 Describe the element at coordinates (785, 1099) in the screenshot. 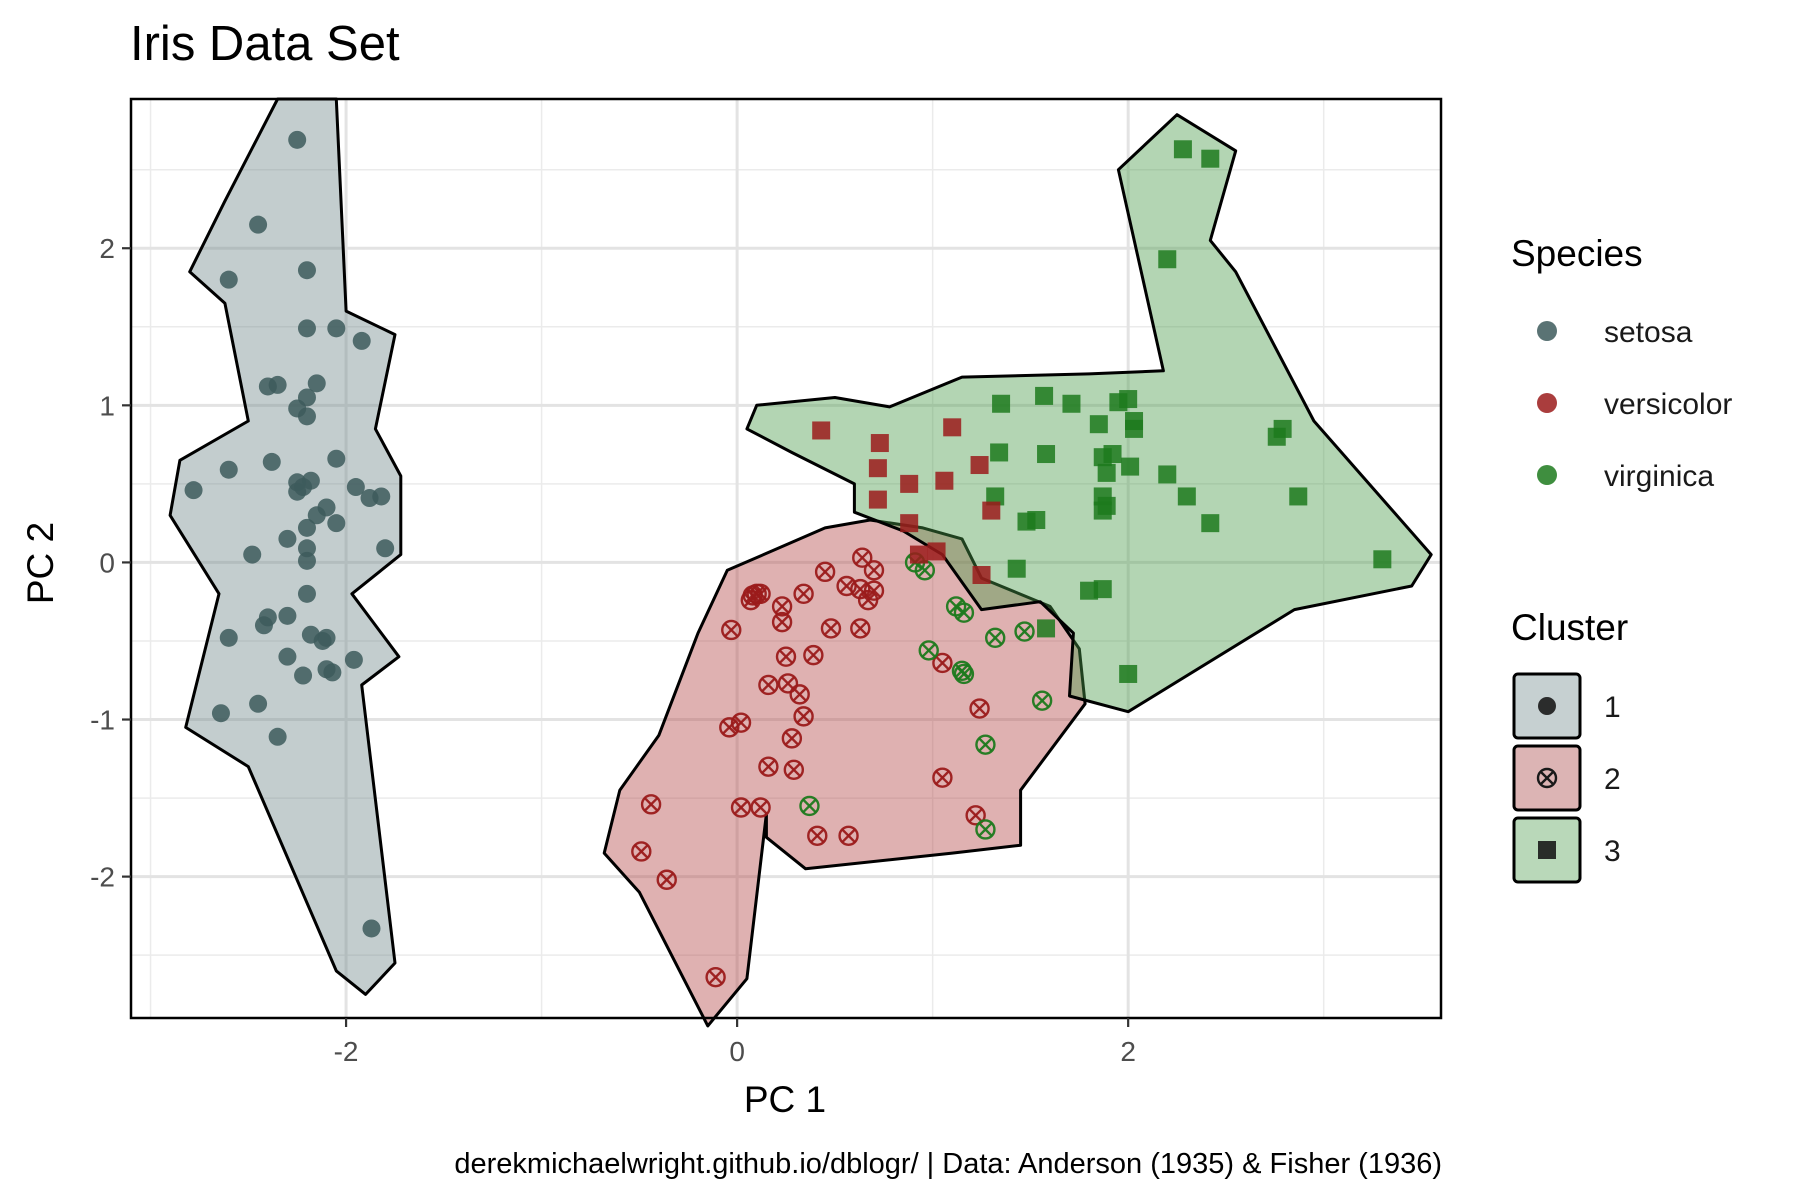

I see `x-axis-title: PC 1` at that location.